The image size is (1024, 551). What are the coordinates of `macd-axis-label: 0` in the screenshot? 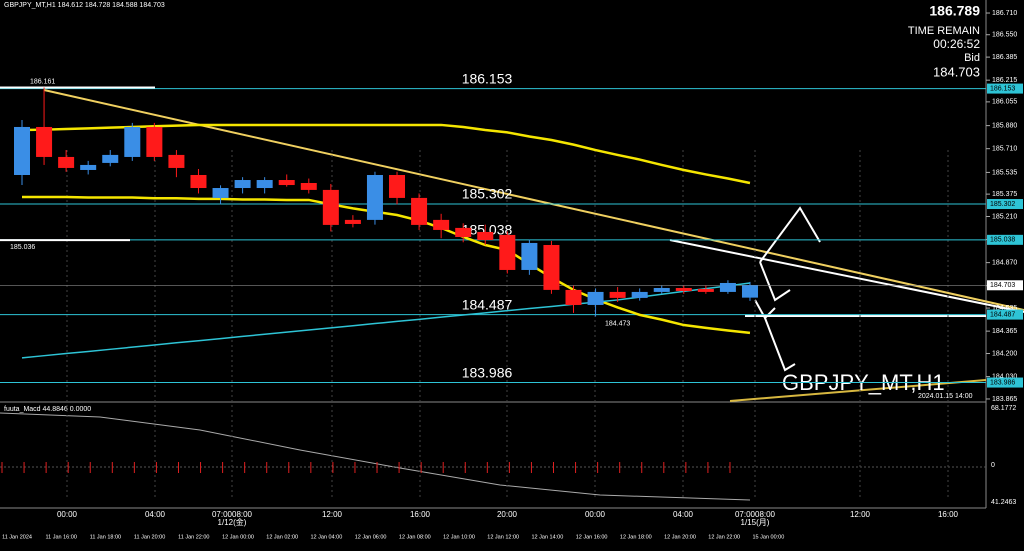 It's located at (993, 465).